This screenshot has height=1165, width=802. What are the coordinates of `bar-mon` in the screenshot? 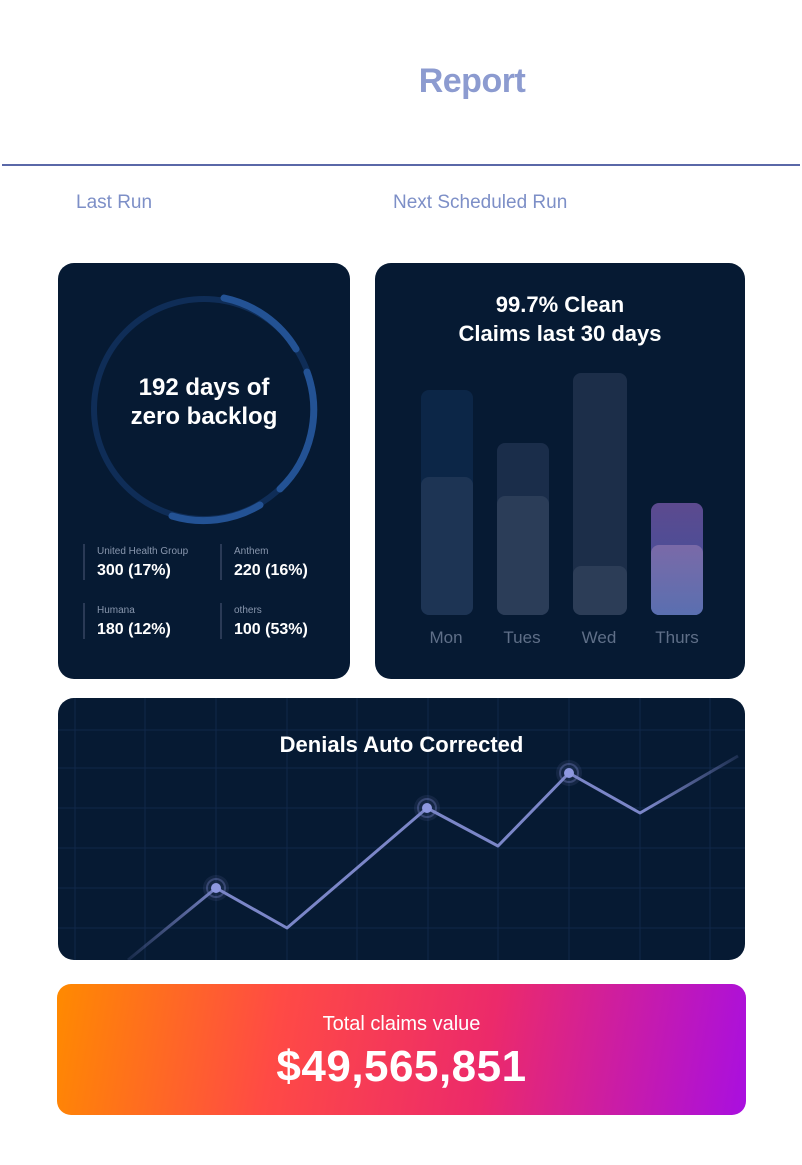 It's located at (447, 546).